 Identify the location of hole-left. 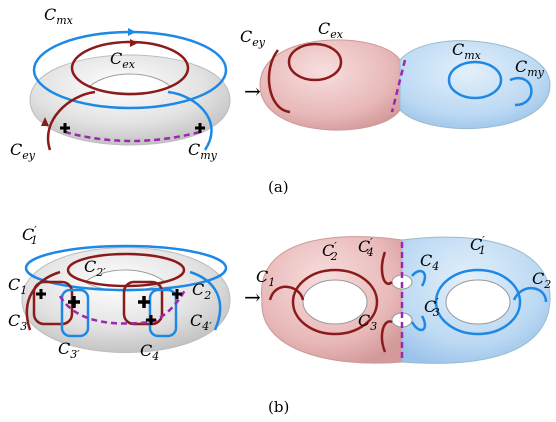
(335, 302).